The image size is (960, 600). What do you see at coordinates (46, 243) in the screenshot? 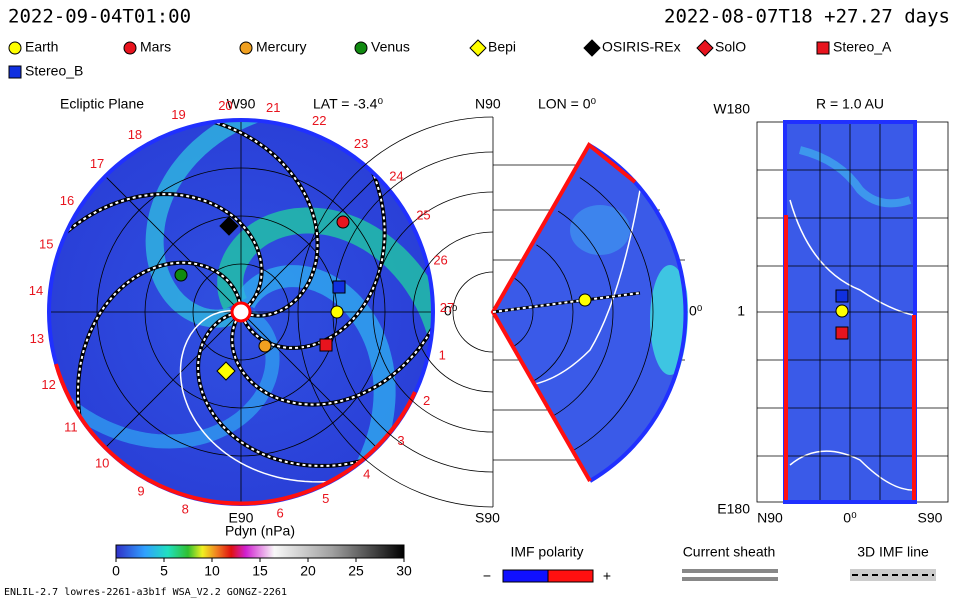
I see `carrington-label: 15` at bounding box center [46, 243].